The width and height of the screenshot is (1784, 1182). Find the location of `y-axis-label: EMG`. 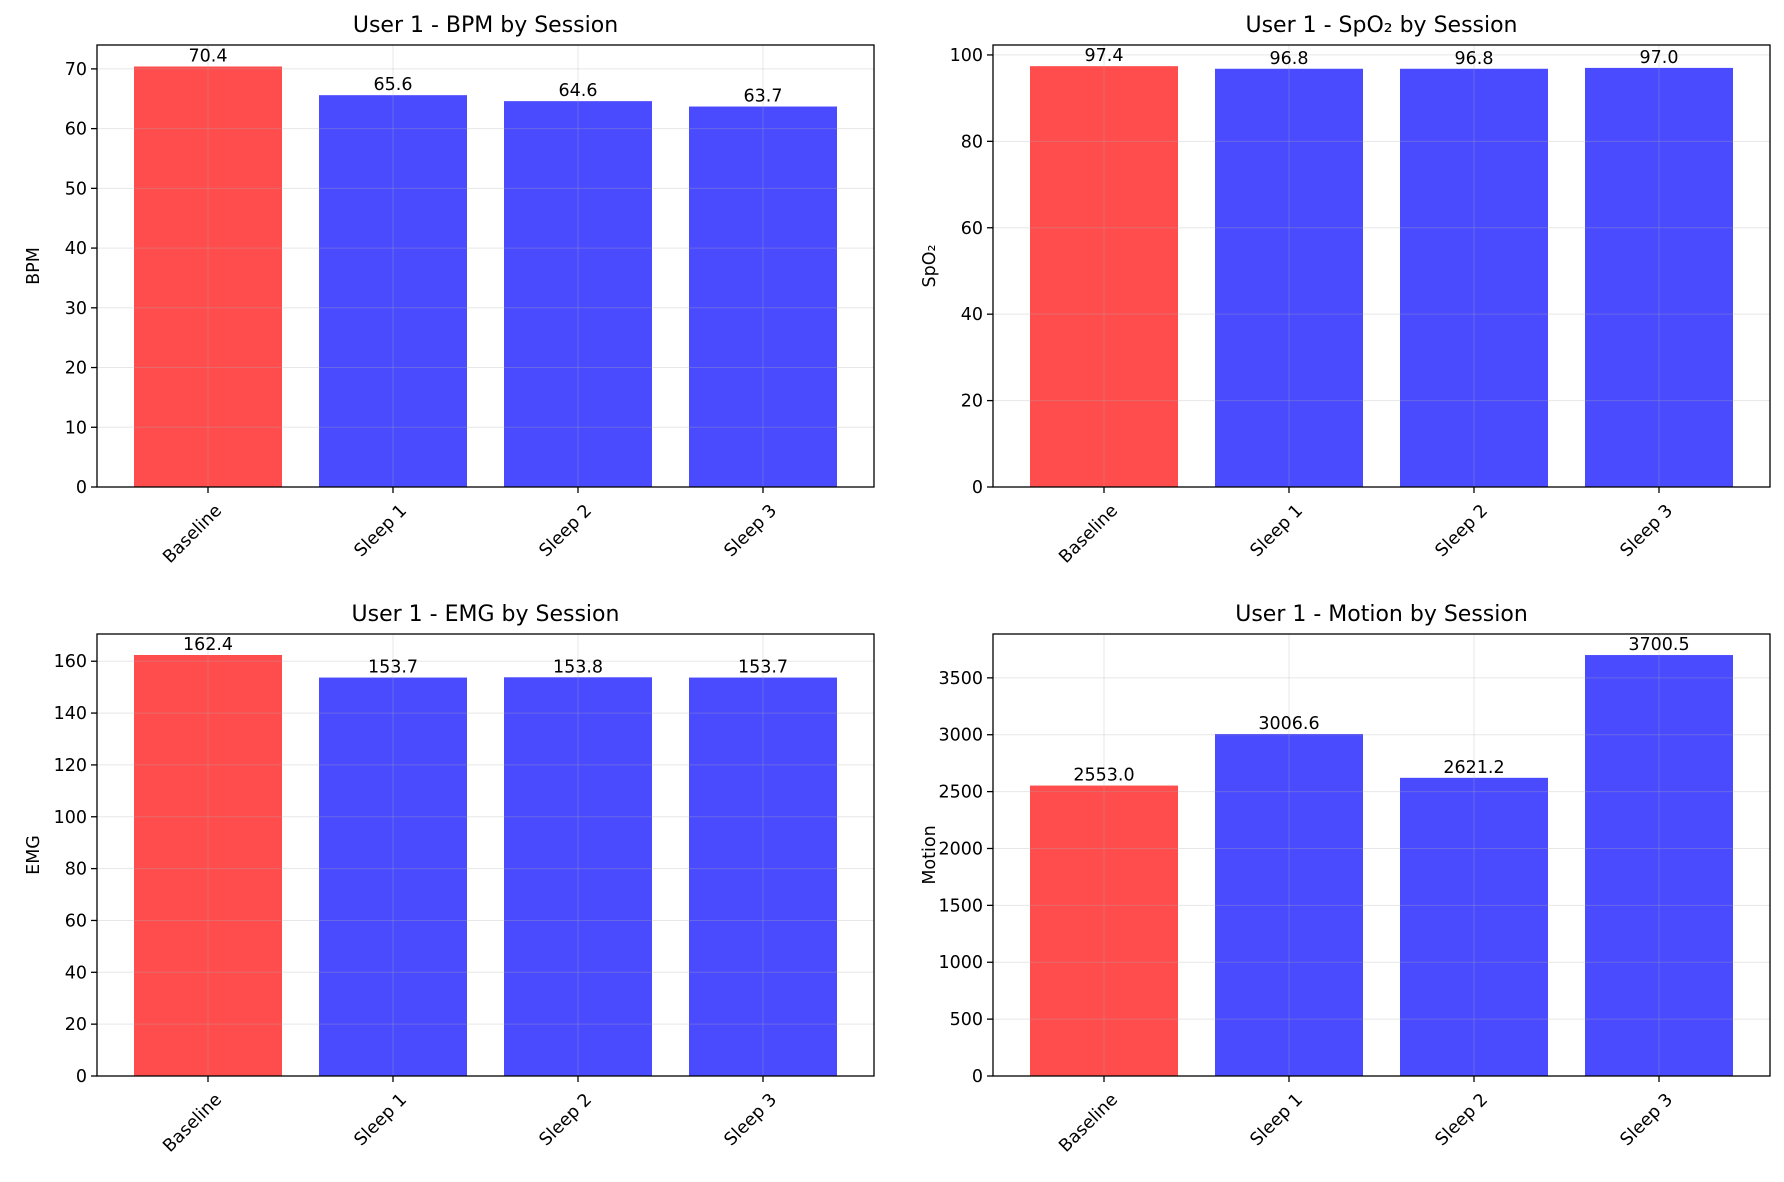

y-axis-label: EMG is located at coordinates (34, 855).